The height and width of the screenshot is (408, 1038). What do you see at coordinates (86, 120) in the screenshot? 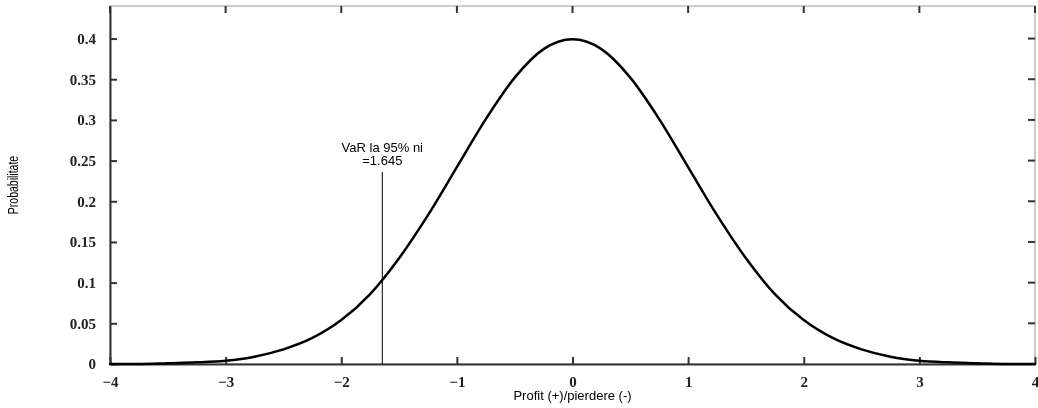
I see `y-tick-label: 0.3` at bounding box center [86, 120].